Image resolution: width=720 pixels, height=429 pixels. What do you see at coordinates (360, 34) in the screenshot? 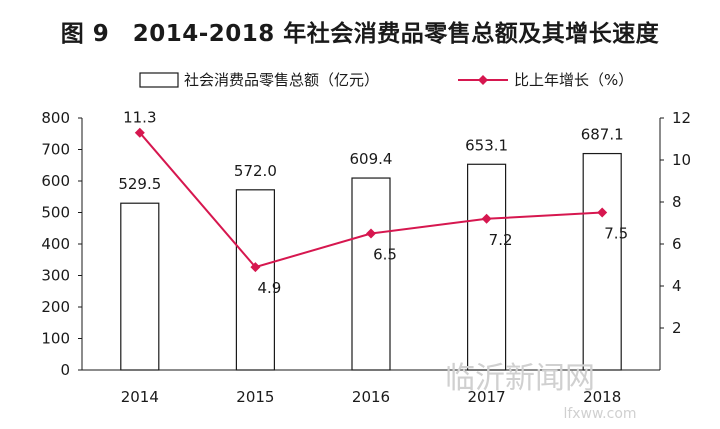
I see `chart-title: 图 9 2014-2018 年社会消费品零售总额及其增长速度` at bounding box center [360, 34].